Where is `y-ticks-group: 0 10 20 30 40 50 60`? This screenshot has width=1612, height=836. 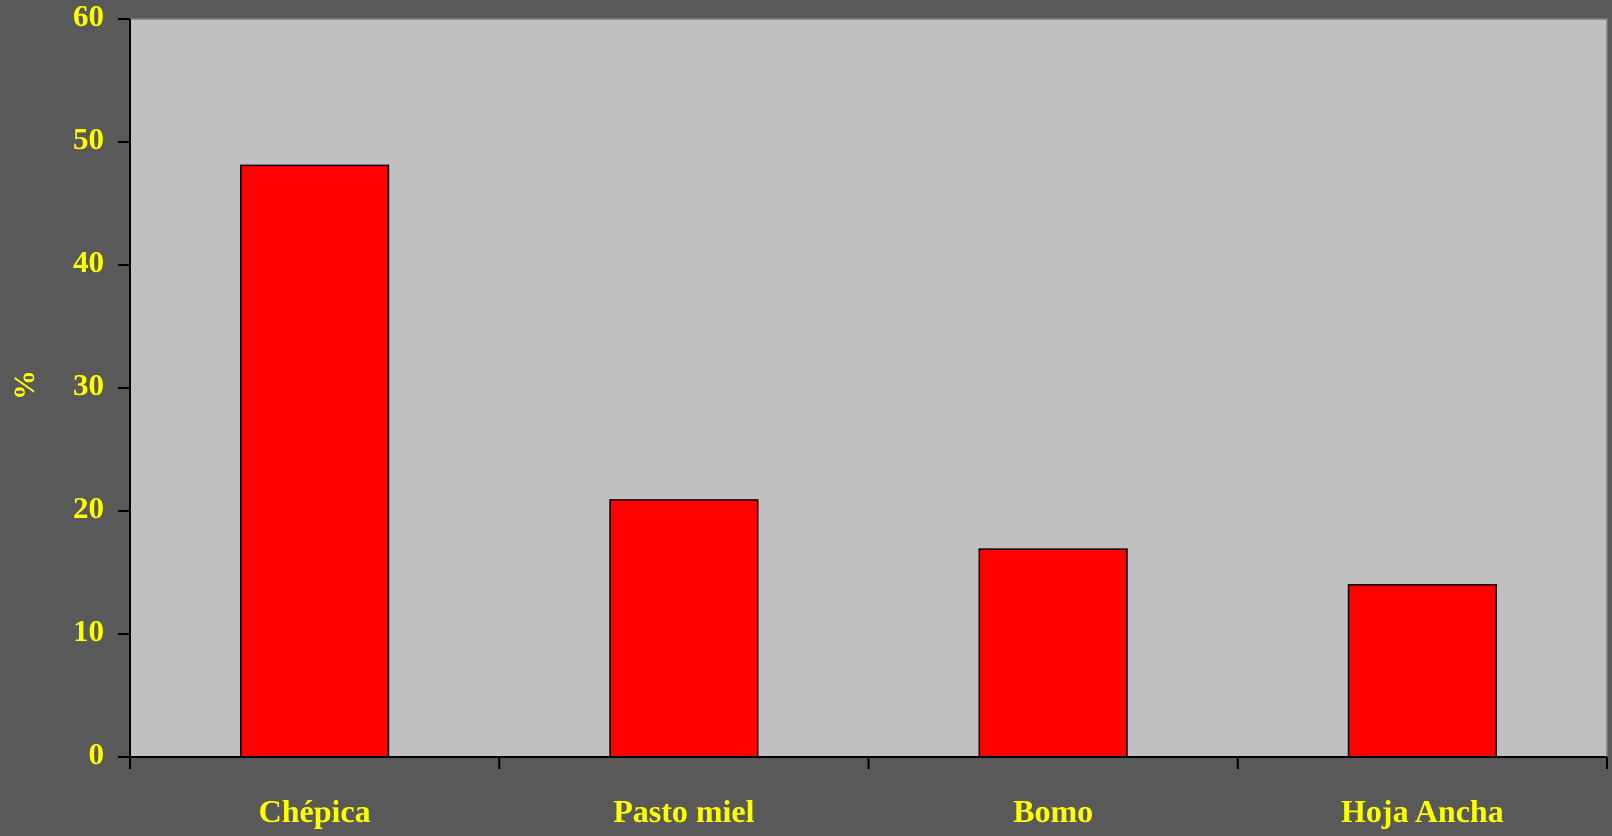
y-ticks-group: 0 10 20 30 40 50 60 is located at coordinates (101, 385).